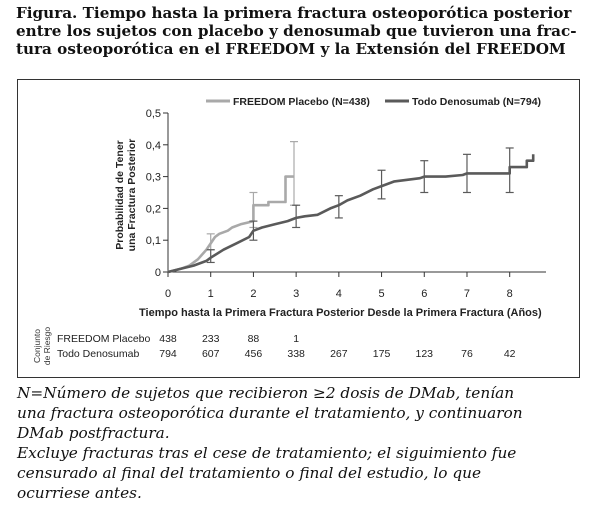 This screenshot has width=598, height=515. What do you see at coordinates (296, 294) in the screenshot?
I see `x-tick-label: 3` at bounding box center [296, 294].